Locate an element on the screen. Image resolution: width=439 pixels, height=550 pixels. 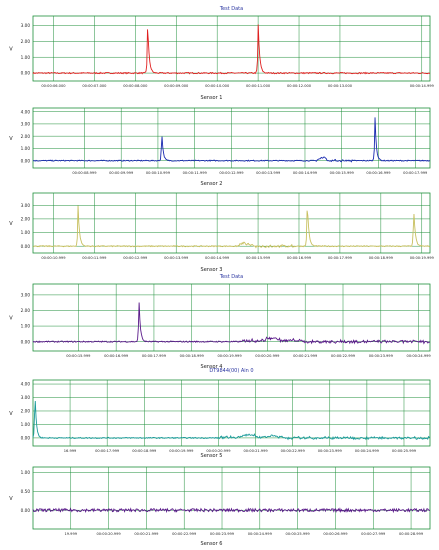
x-tick-label: 00:00:26.999 is located at coordinates (335, 534).